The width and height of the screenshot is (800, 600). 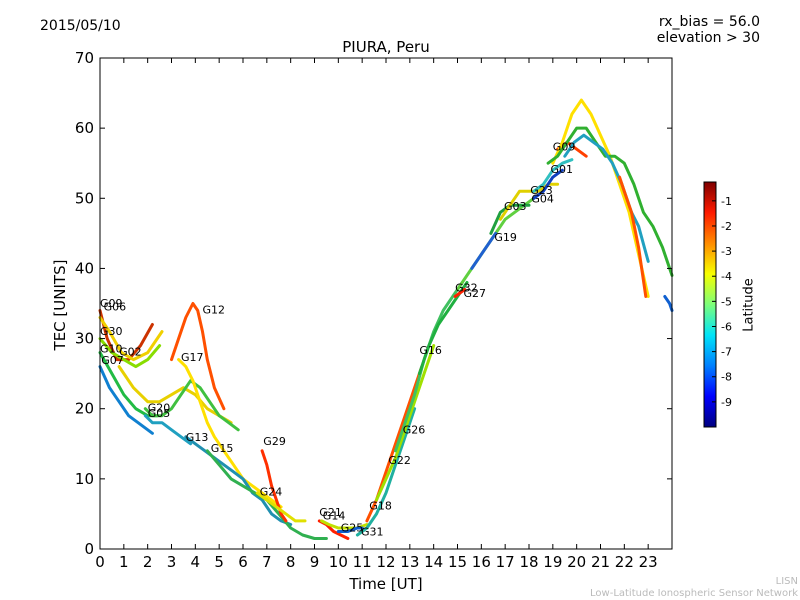 I want to click on x-tick-label: 5, so click(x=219, y=562).